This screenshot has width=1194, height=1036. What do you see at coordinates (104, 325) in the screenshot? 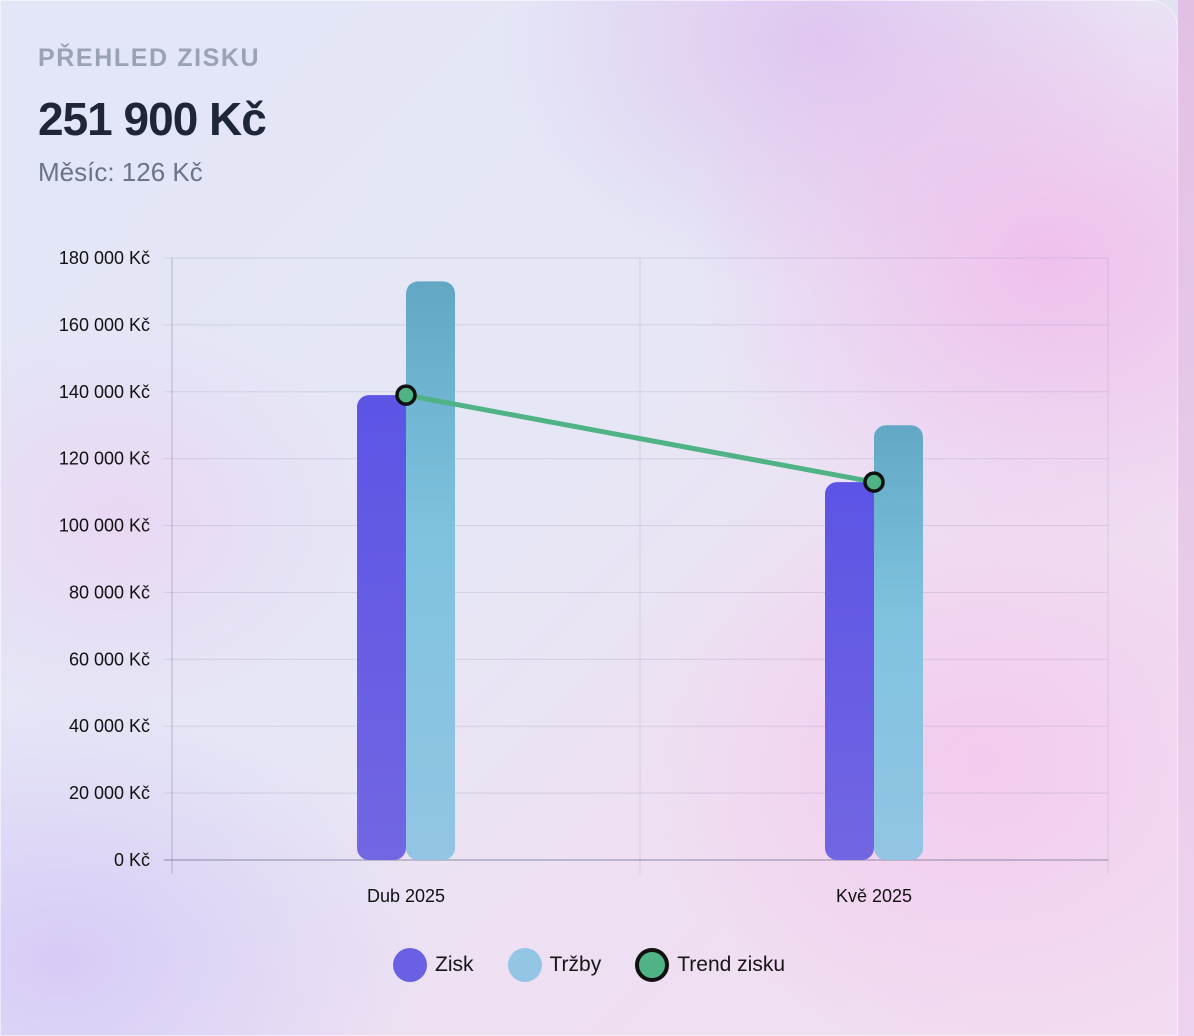
I see `y-tick-label: 160 000 Kč` at bounding box center [104, 325].